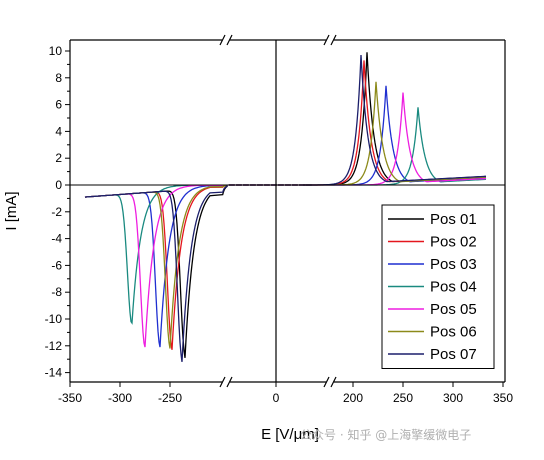  What do you see at coordinates (58, 78) in the screenshot?
I see `y-tick-label: 8` at bounding box center [58, 78].